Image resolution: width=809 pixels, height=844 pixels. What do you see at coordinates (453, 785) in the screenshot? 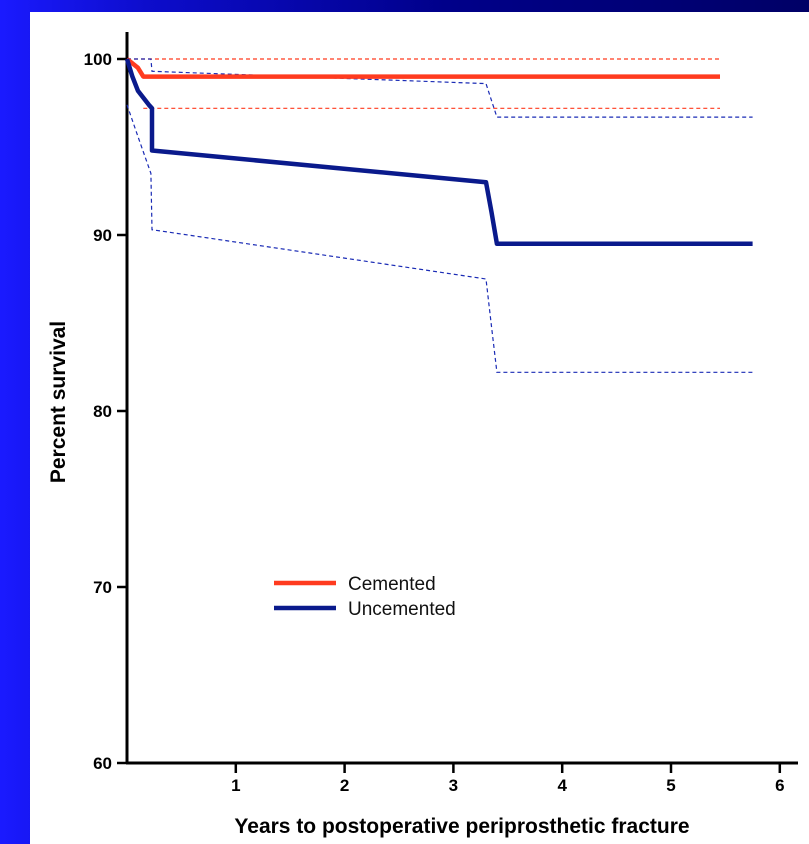
I see `x-tick-label: 3` at bounding box center [453, 785].